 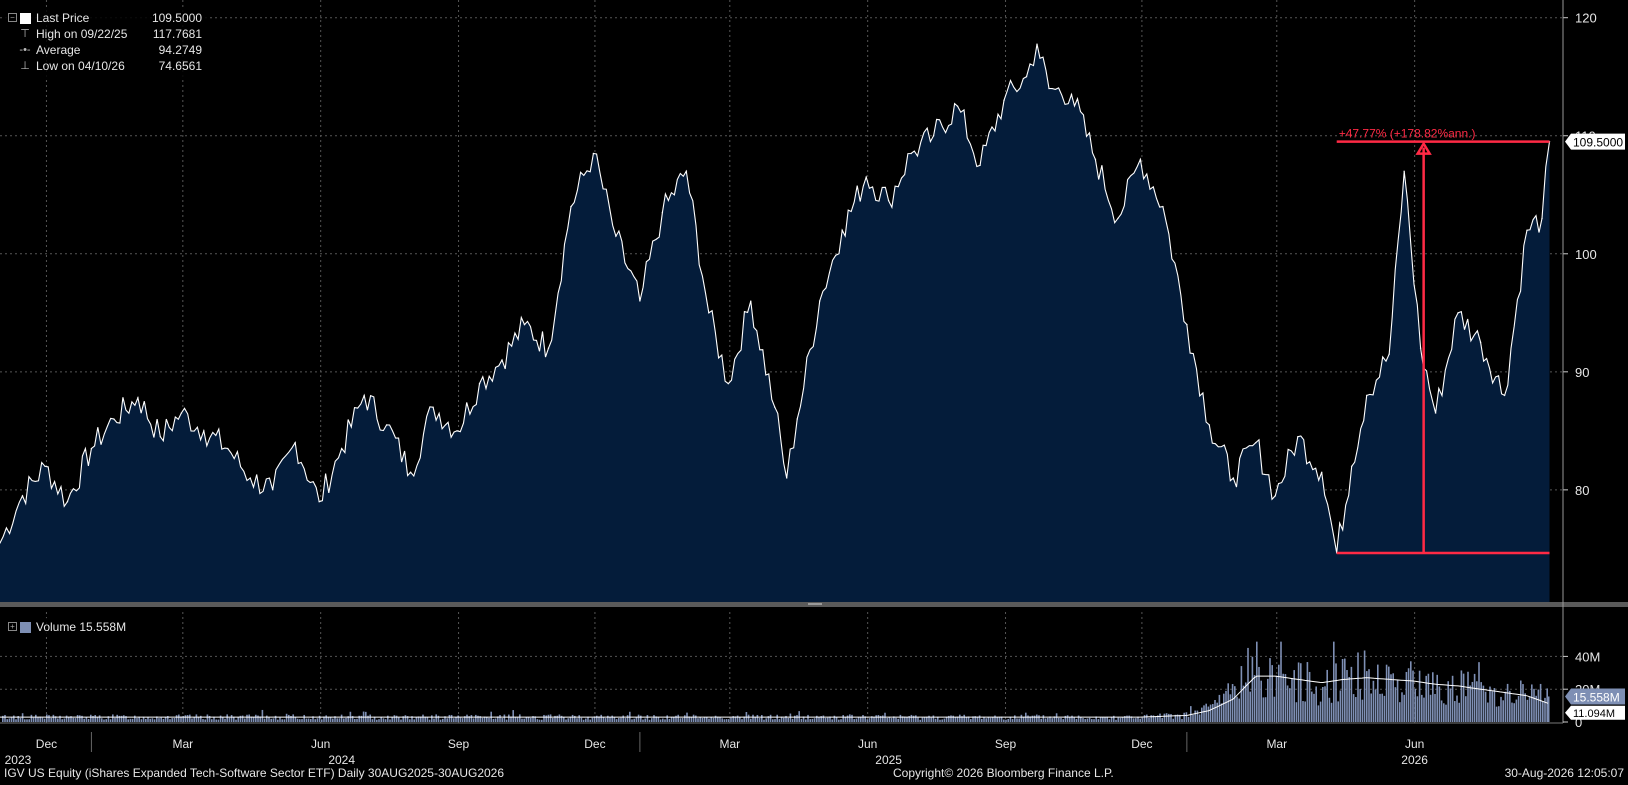 I want to click on year-label: 2025, so click(x=888, y=760).